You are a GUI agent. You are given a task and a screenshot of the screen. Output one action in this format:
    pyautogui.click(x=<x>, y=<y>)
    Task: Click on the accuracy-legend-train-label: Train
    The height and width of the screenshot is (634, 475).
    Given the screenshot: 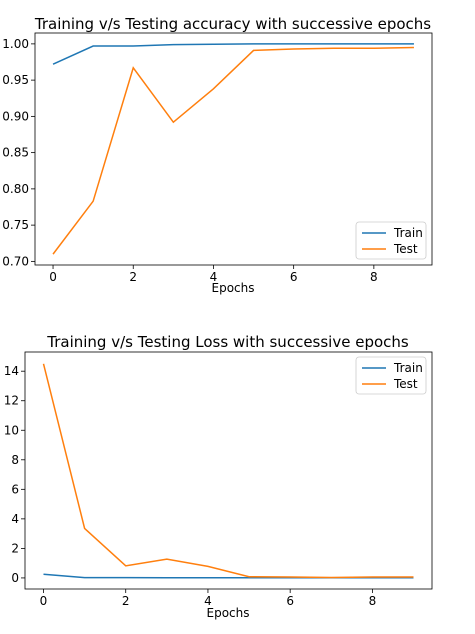 What is the action you would take?
    pyautogui.click(x=408, y=233)
    